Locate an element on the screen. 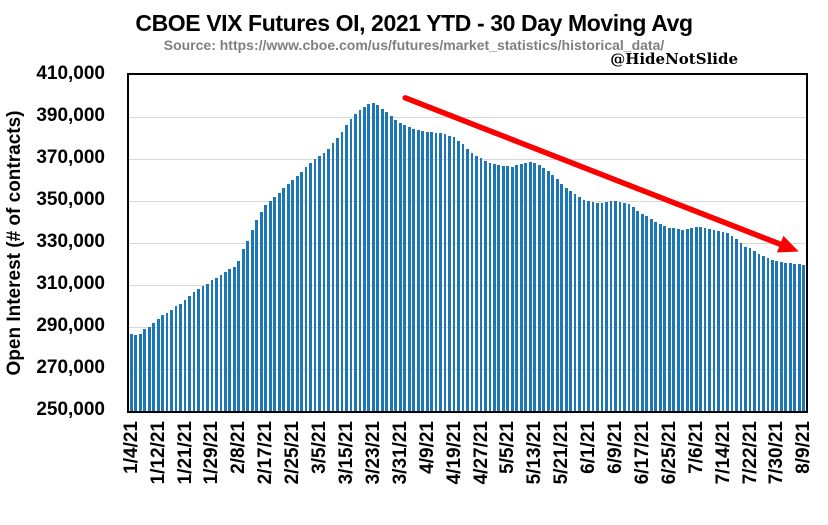 The image size is (828, 525). bar-7/7/21 is located at coordinates (701, 319).